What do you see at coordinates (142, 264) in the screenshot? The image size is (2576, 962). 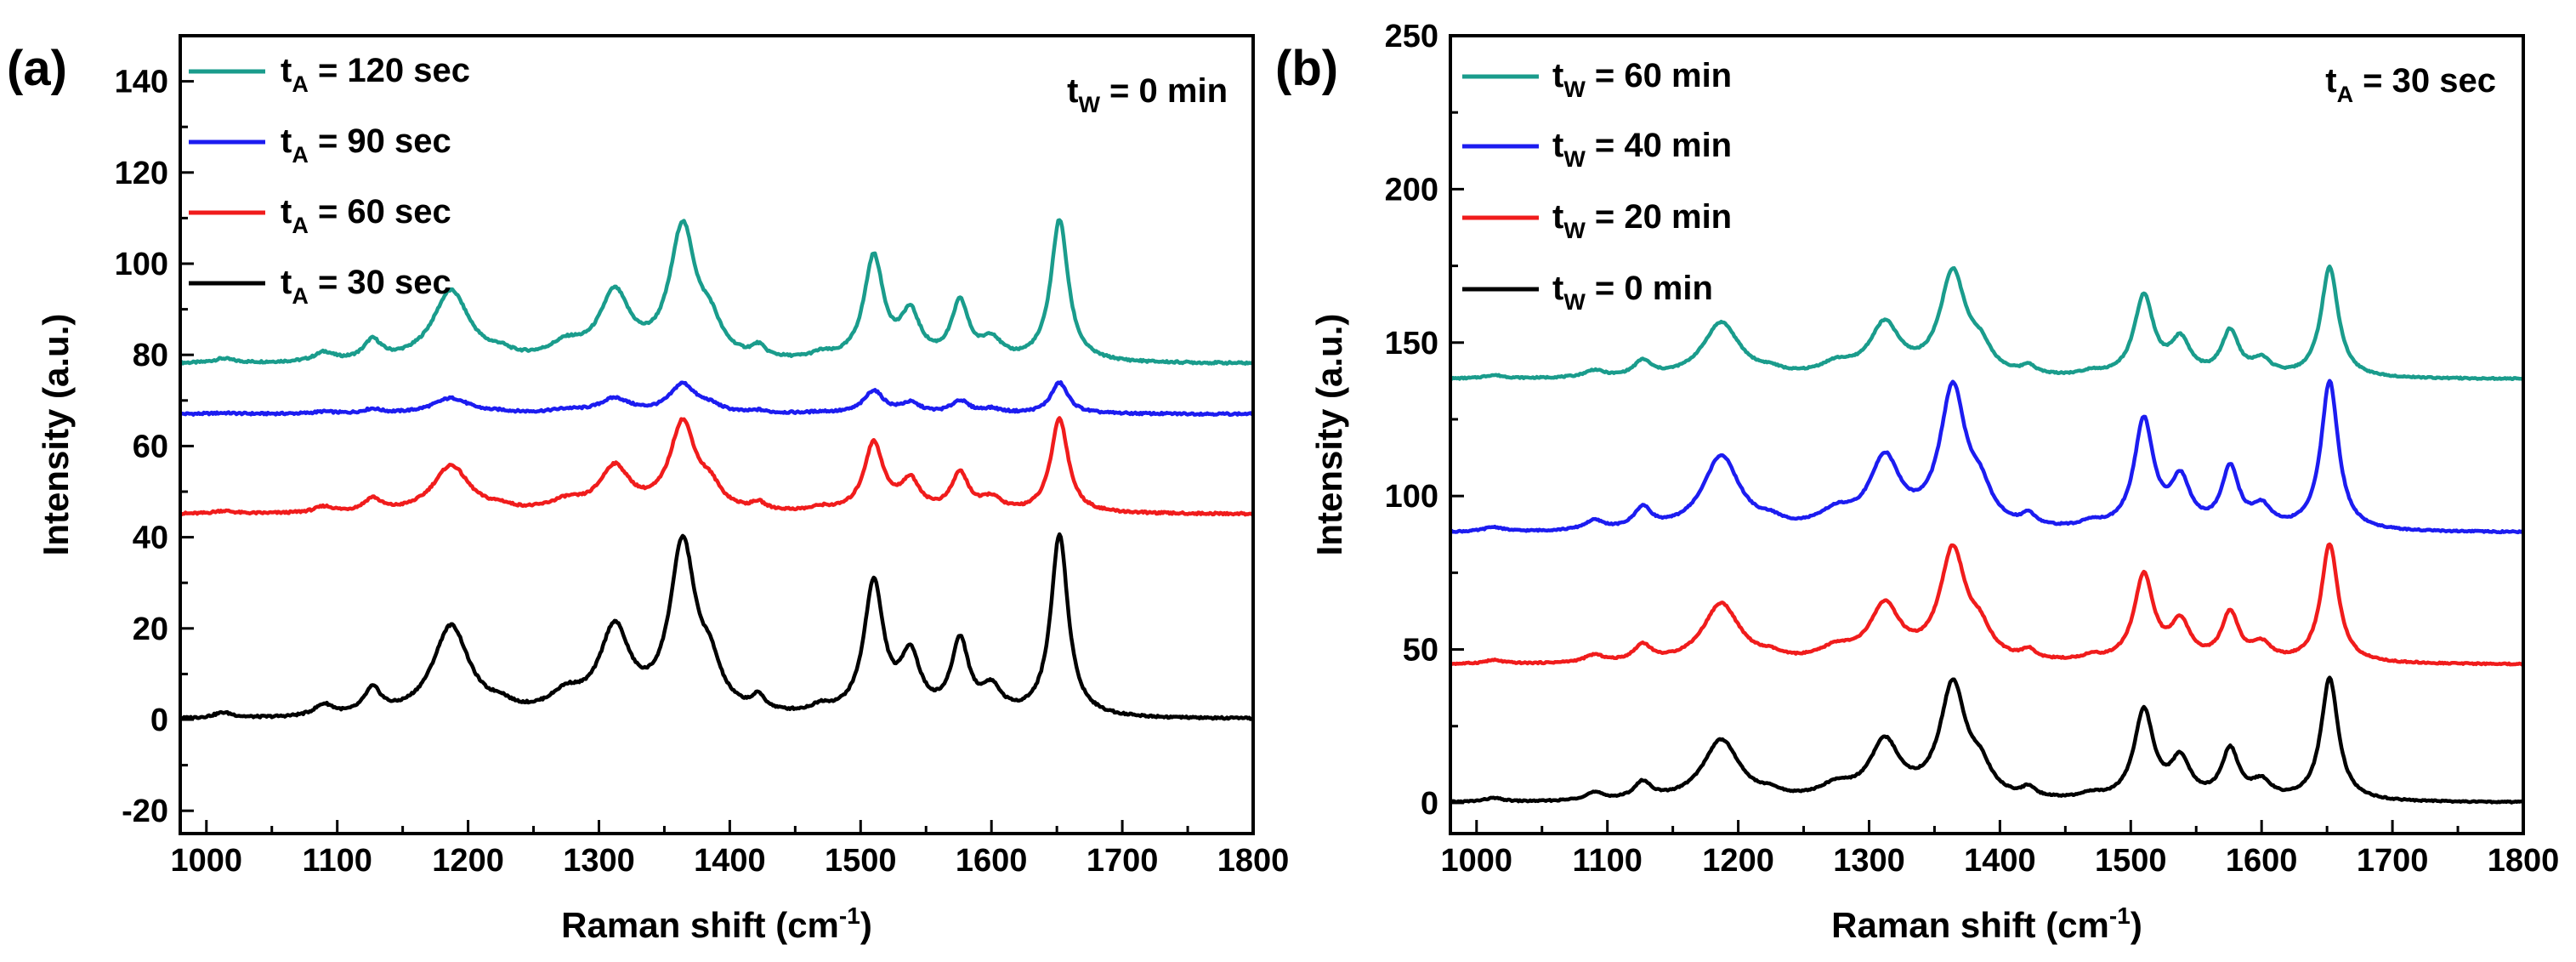 I see `panel-a-y-tick-label: 100` at bounding box center [142, 264].